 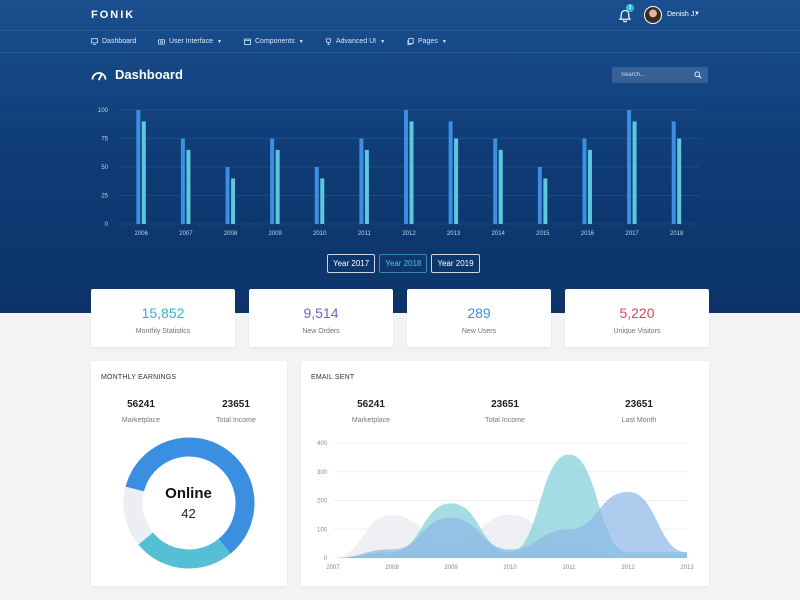 What do you see at coordinates (137, 74) in the screenshot?
I see `page-header: Dashboard` at bounding box center [137, 74].